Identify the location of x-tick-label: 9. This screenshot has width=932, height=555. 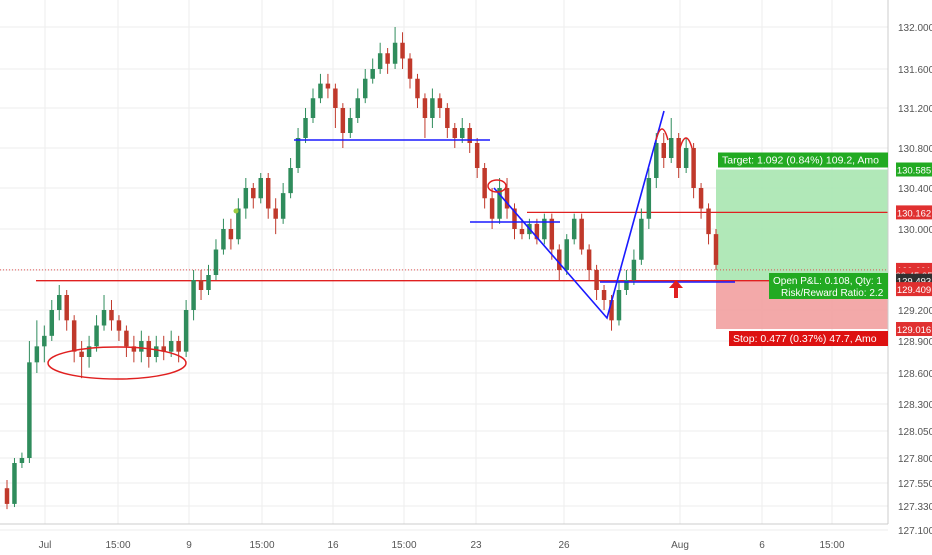
(189, 545).